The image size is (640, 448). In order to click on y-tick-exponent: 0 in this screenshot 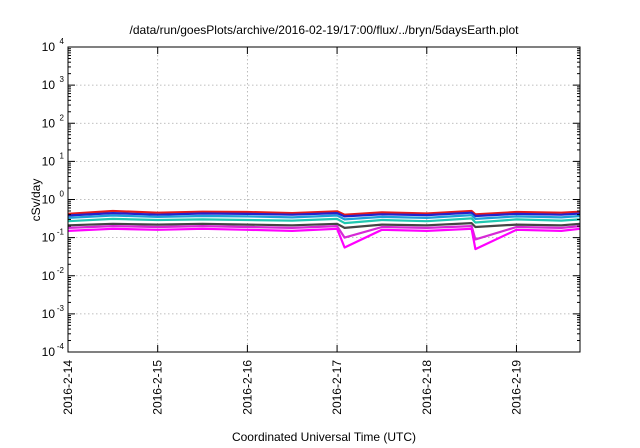, I will do `click(62, 194)`.